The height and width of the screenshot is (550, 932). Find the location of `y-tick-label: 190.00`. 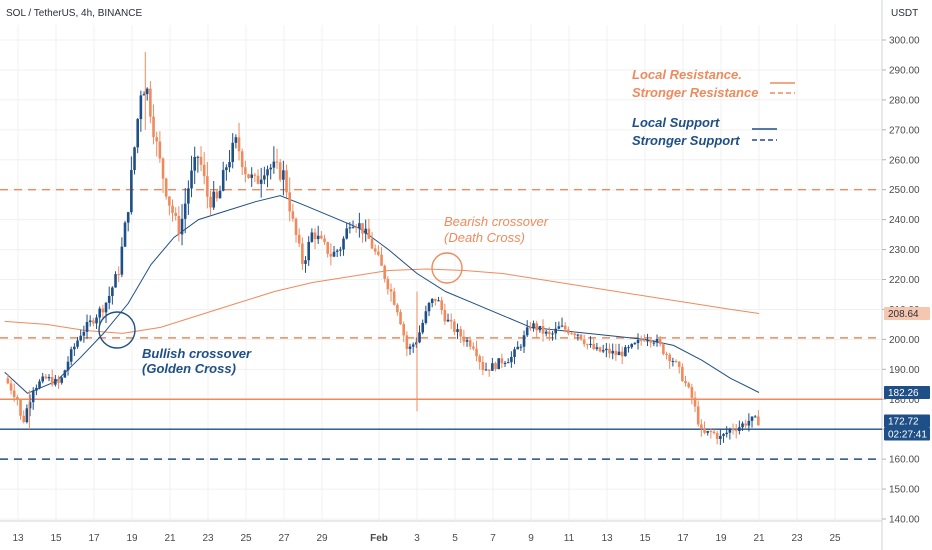

y-tick-label: 190.00 is located at coordinates (904, 370).